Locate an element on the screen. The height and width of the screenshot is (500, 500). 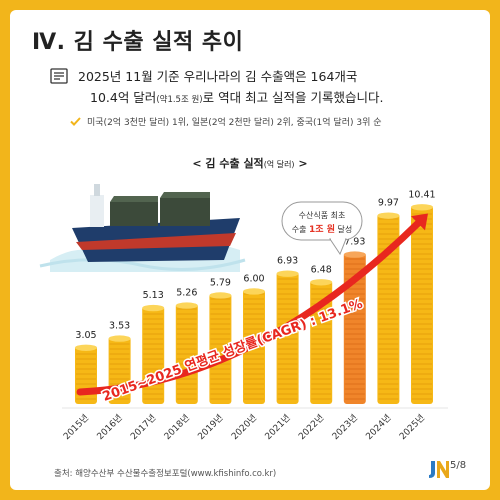
value-label: 10.41 is located at coordinates (421, 194).